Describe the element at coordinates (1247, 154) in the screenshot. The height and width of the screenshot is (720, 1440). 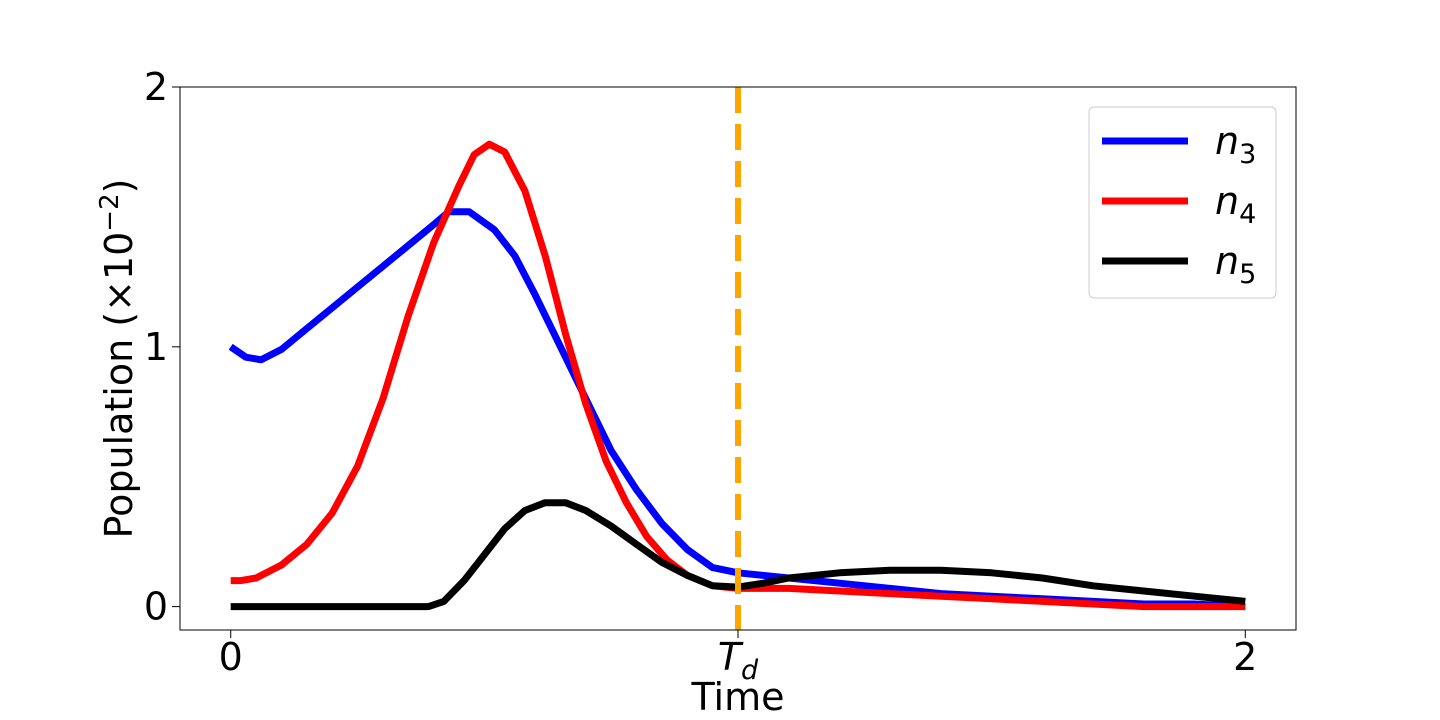
I see `legend-label-subscript: 3` at that location.